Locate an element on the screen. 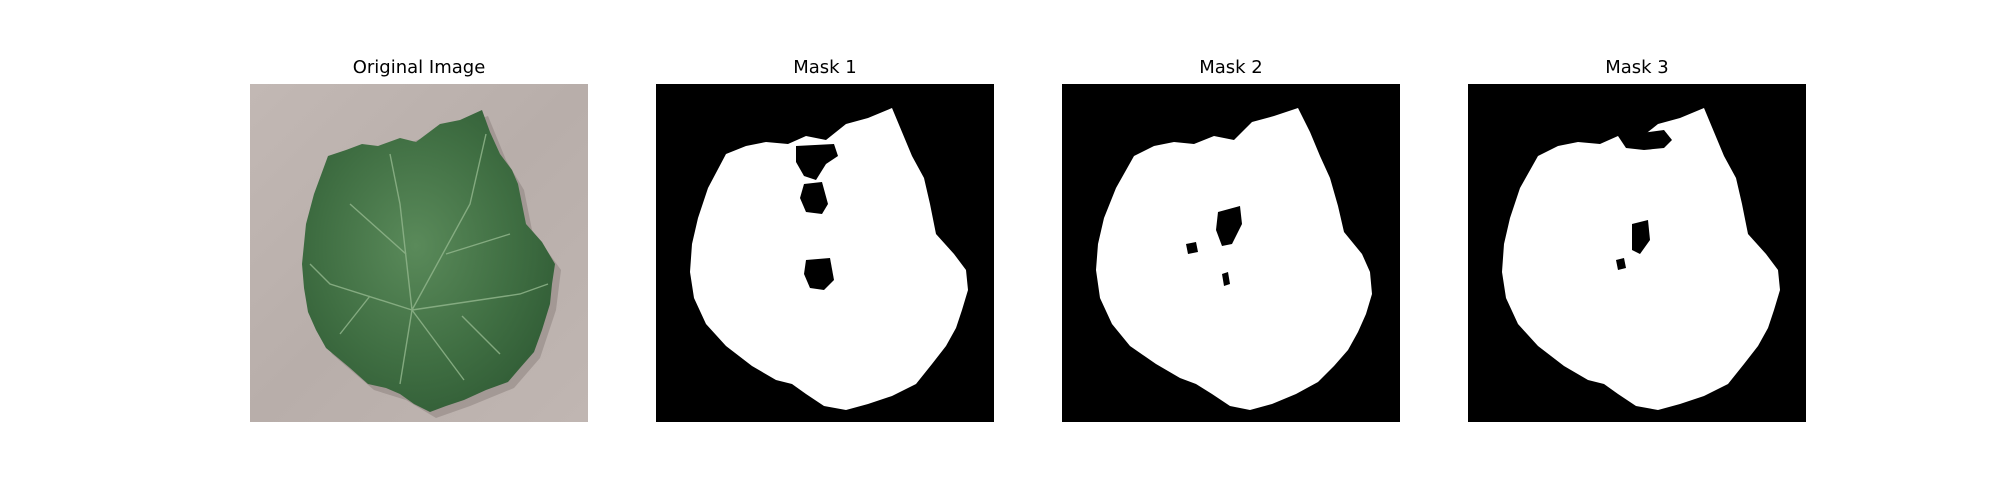 The image size is (2000, 500). mask-1-image is located at coordinates (825, 253).